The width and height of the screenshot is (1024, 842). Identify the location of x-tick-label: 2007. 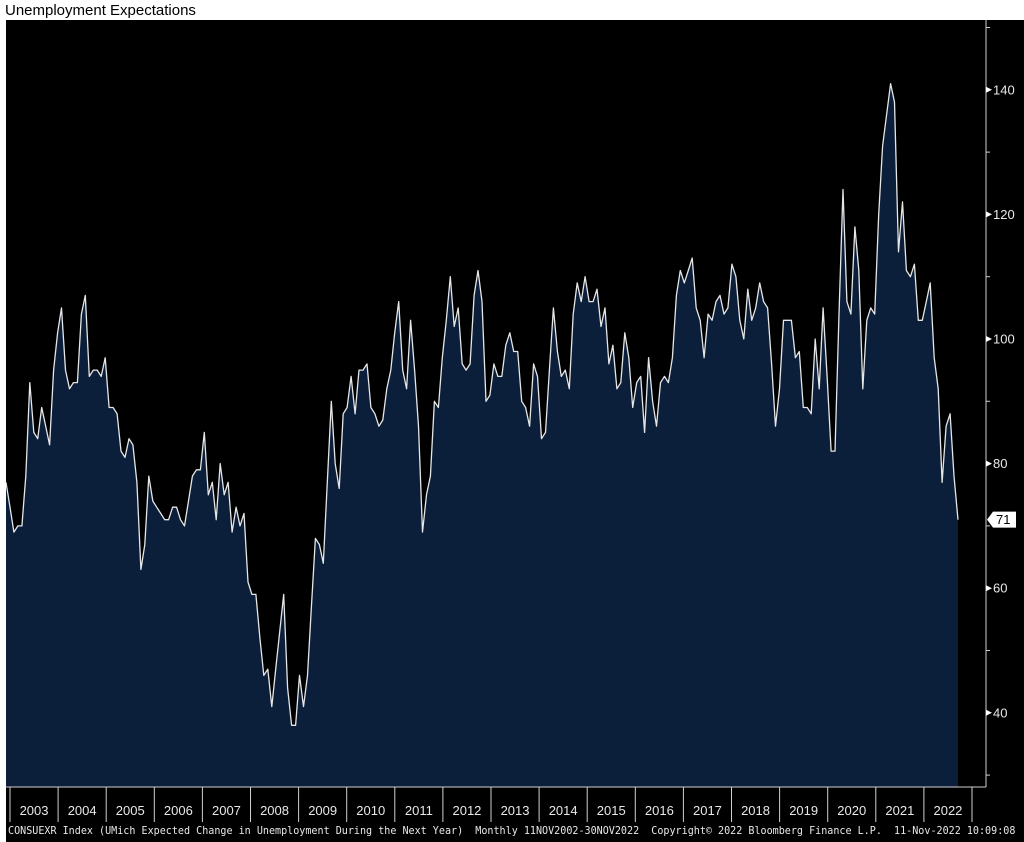
(226, 810).